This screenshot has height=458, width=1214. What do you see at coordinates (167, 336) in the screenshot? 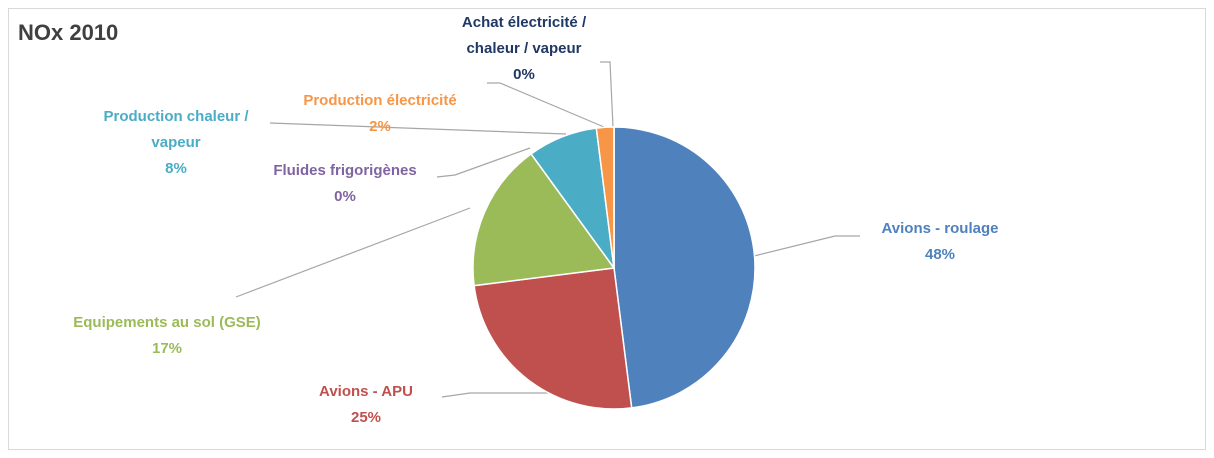
I see `slice-label: Equipements au sol (GSE) 17%` at bounding box center [167, 336].